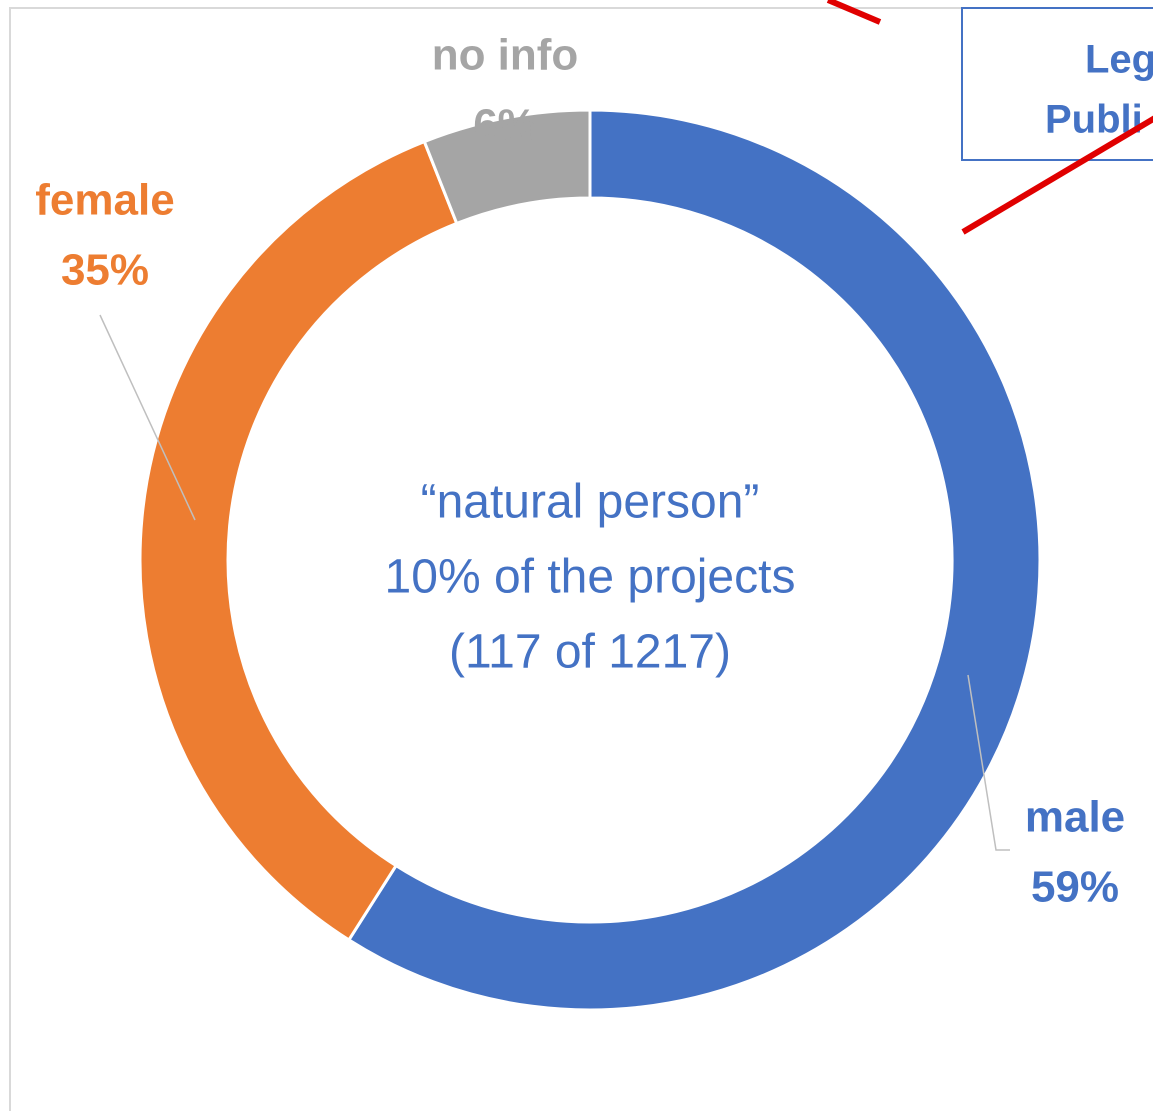 Image resolution: width=1153 pixels, height=1111 pixels. I want to click on donut-slice, so click(507, 167).